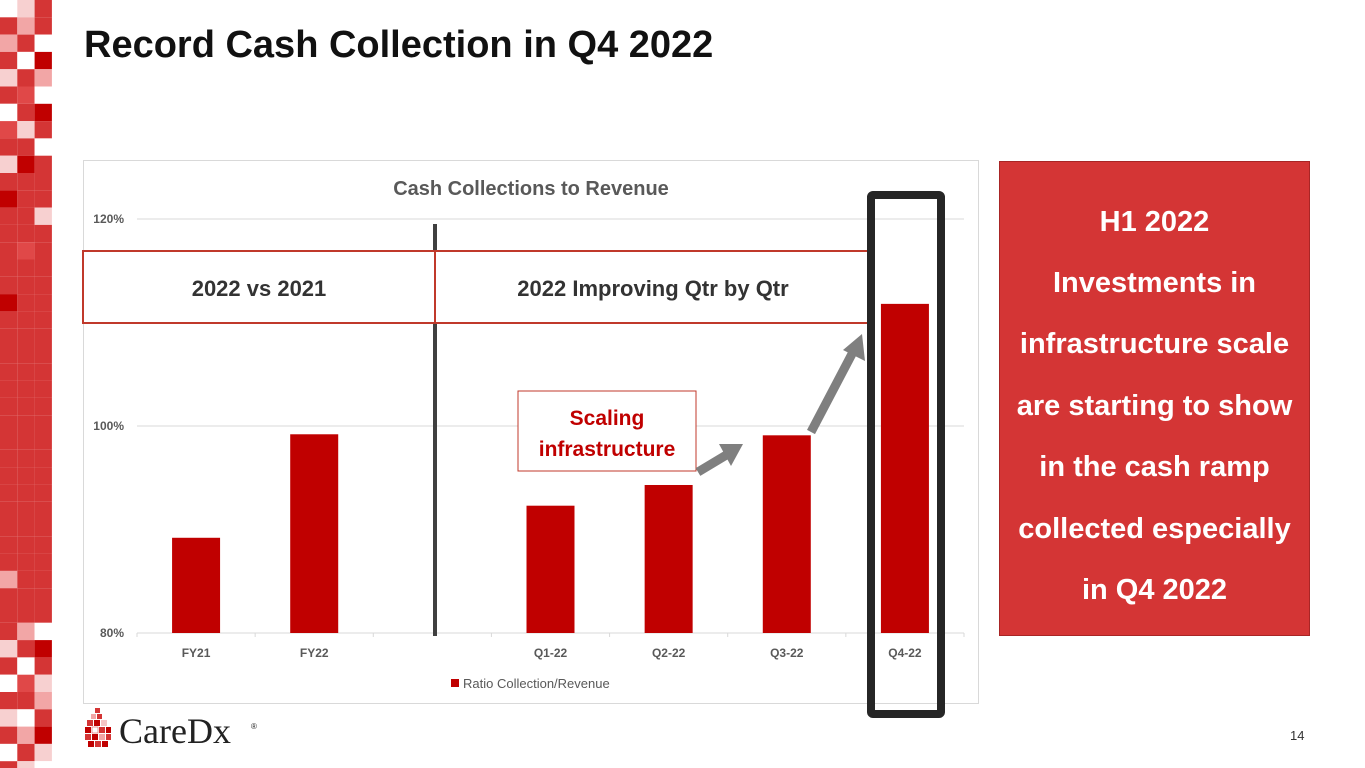 The image size is (1365, 768). I want to click on chart-title: Cash Collections to Revenue, so click(531, 189).